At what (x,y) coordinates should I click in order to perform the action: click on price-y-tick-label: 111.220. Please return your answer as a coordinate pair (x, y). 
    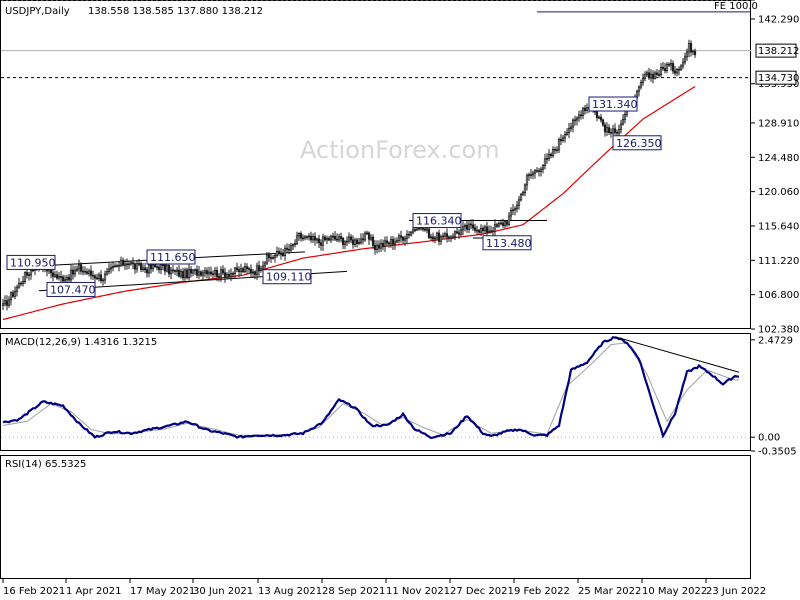
    Looking at the image, I should click on (778, 261).